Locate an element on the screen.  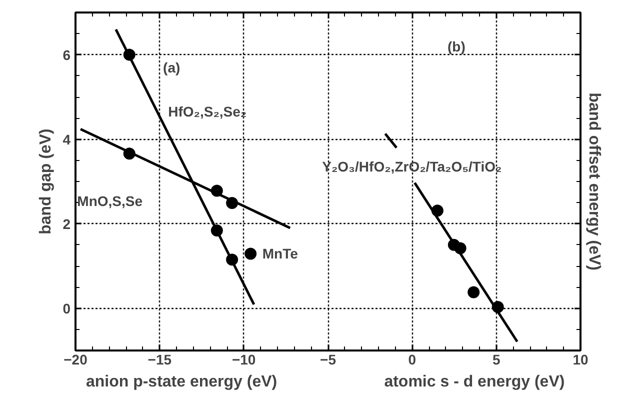
x-tick-label: −20 is located at coordinates (76, 360).